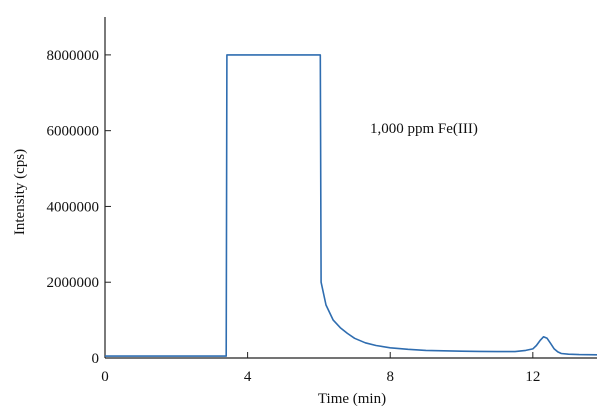  Describe the element at coordinates (73, 56) in the screenshot. I see `y-tick-label: 8000000` at that location.